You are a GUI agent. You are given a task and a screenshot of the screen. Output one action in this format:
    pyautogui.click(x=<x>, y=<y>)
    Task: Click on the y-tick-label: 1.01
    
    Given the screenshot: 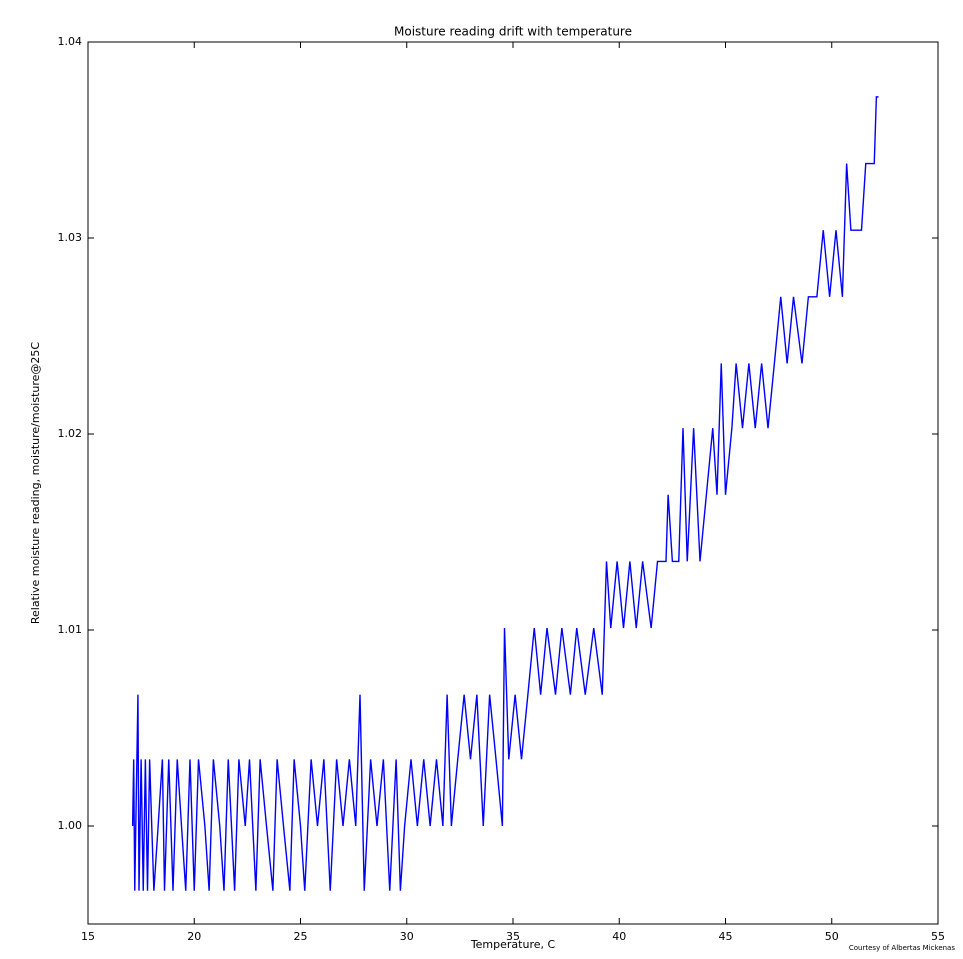 What is the action you would take?
    pyautogui.click(x=70, y=629)
    